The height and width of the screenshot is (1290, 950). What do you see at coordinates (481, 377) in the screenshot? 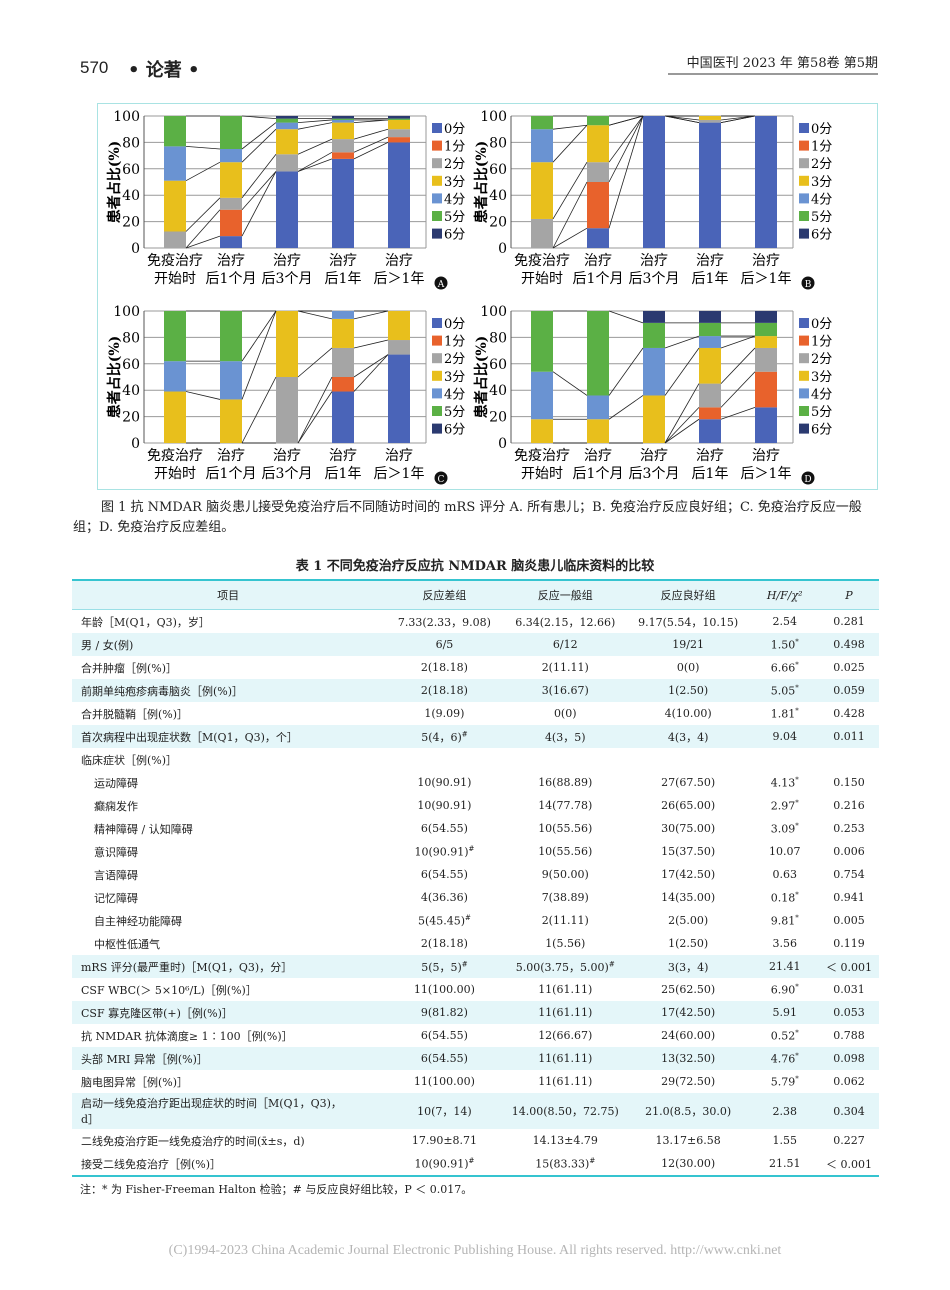
I see `y-axis-title: 患者占比(%)` at bounding box center [481, 377].